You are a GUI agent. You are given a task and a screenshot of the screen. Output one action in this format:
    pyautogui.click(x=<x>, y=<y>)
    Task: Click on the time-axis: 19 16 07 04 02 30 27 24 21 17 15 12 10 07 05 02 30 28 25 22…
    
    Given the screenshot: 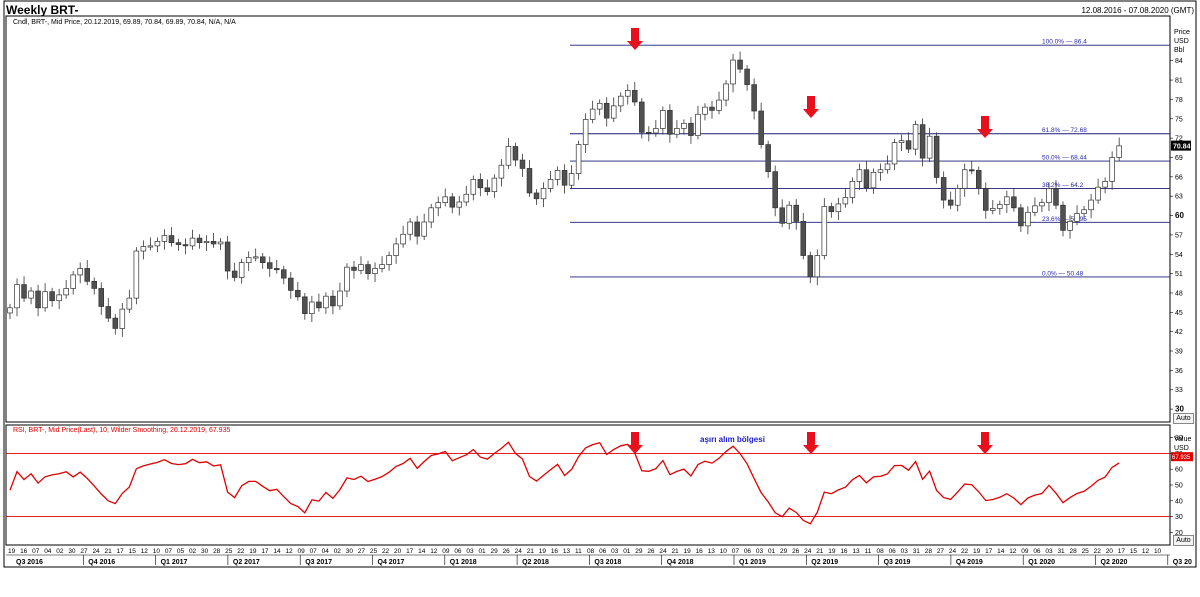 What is the action you would take?
    pyautogui.click(x=600, y=557)
    